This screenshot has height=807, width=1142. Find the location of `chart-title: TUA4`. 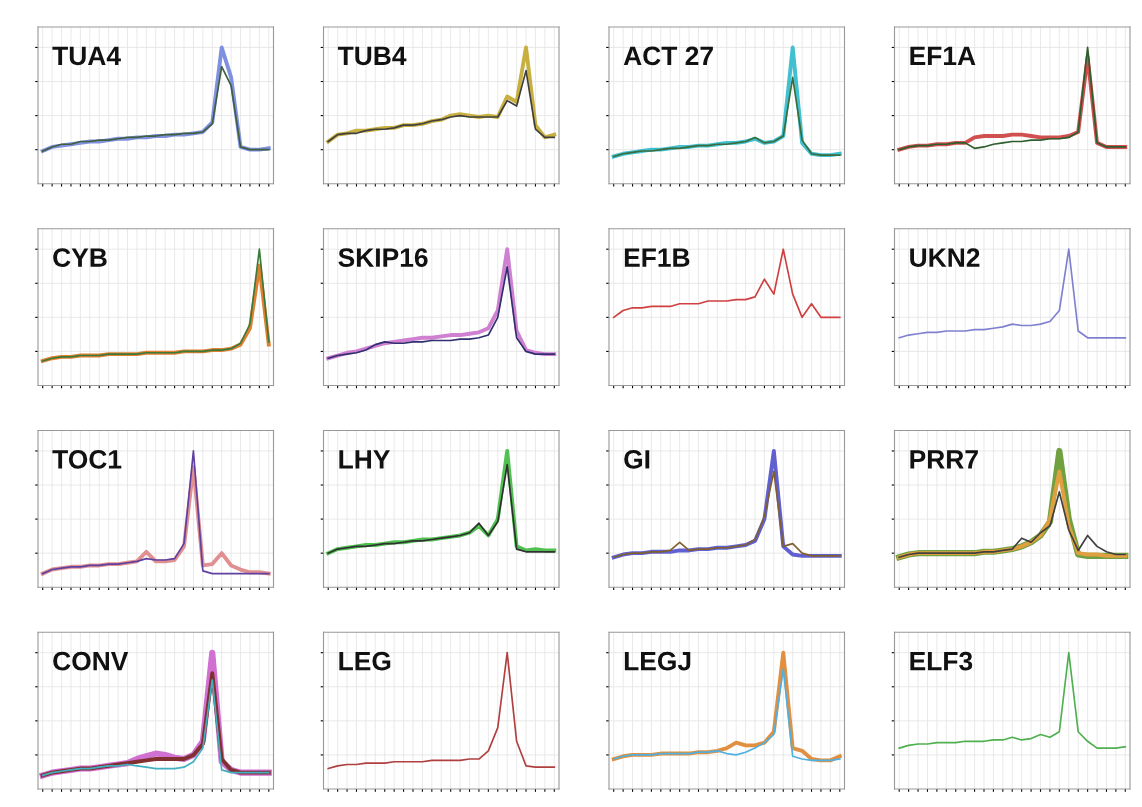

chart-title: TUA4 is located at coordinates (86, 56).